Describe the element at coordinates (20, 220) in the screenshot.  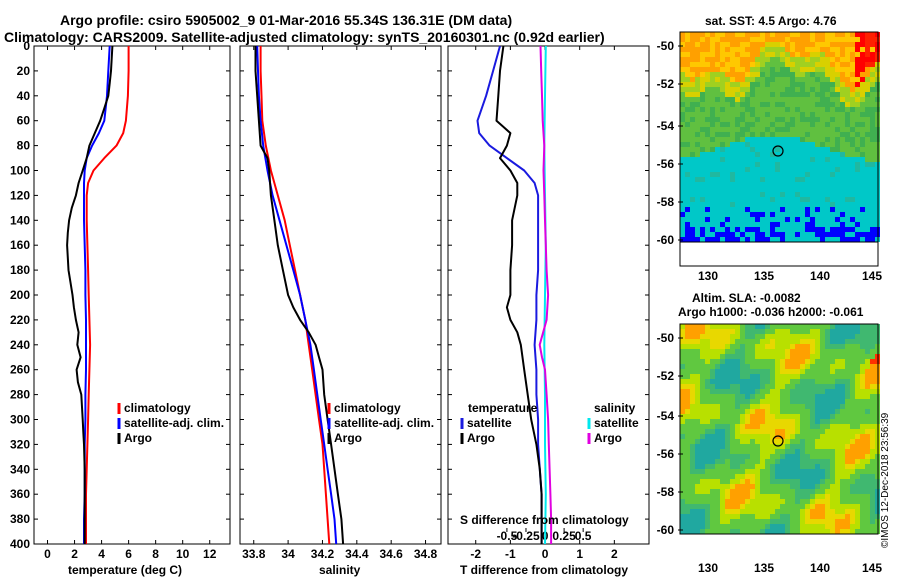
I see `depth-tick-label: 140` at that location.